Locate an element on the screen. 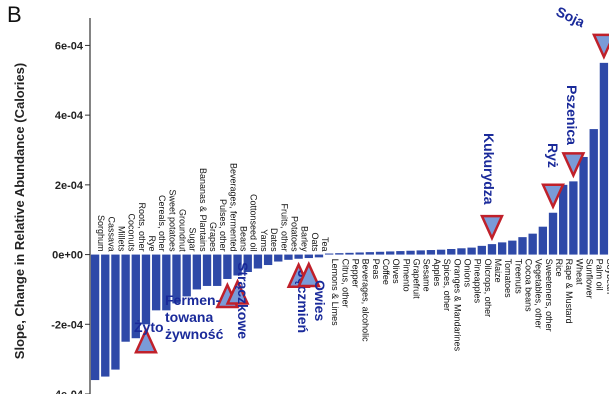 The height and width of the screenshot is (394, 609). category-label: Grapes is located at coordinates (213, 237).